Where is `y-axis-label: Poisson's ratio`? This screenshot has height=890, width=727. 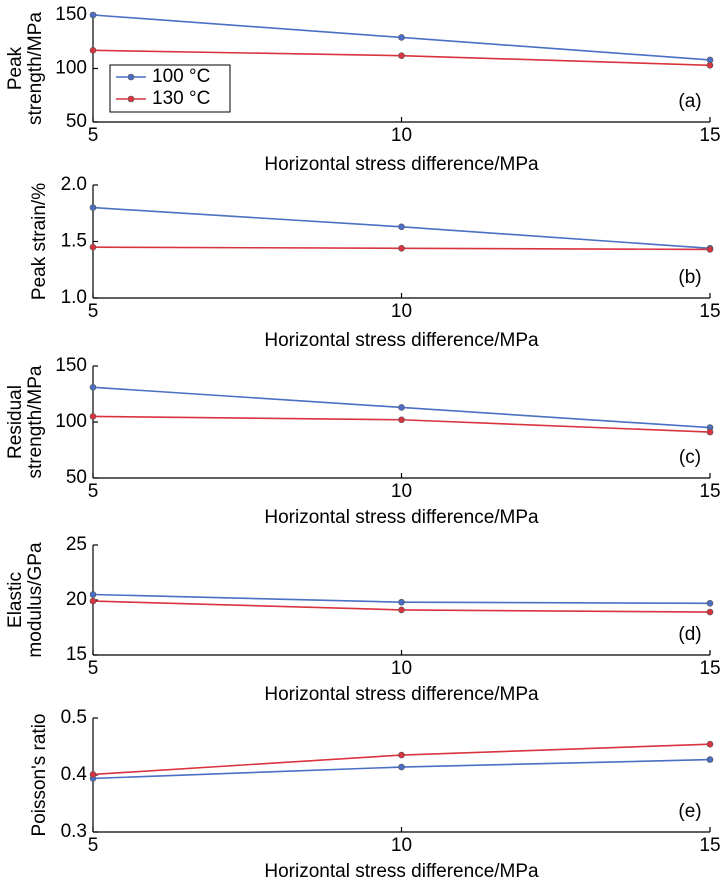
y-axis-label: Poisson's ratio is located at coordinates (39, 775).